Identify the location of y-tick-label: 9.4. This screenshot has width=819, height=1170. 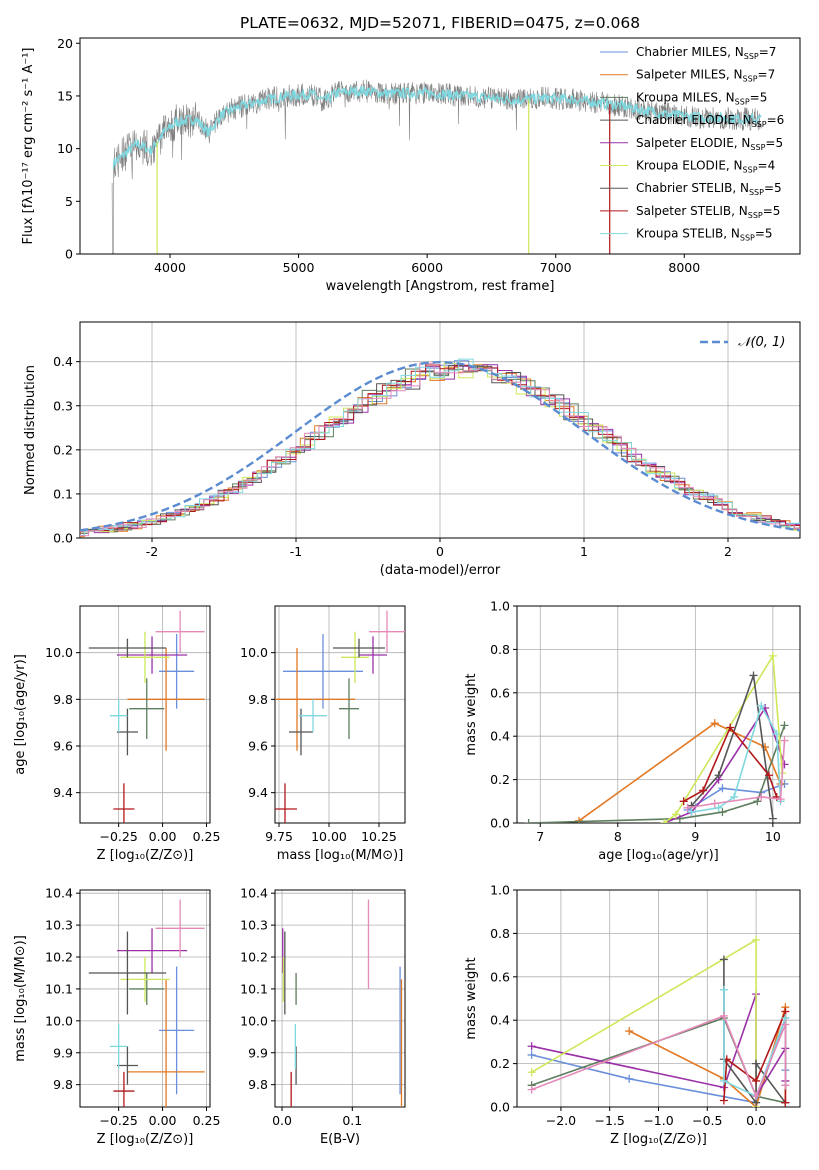
(258, 792).